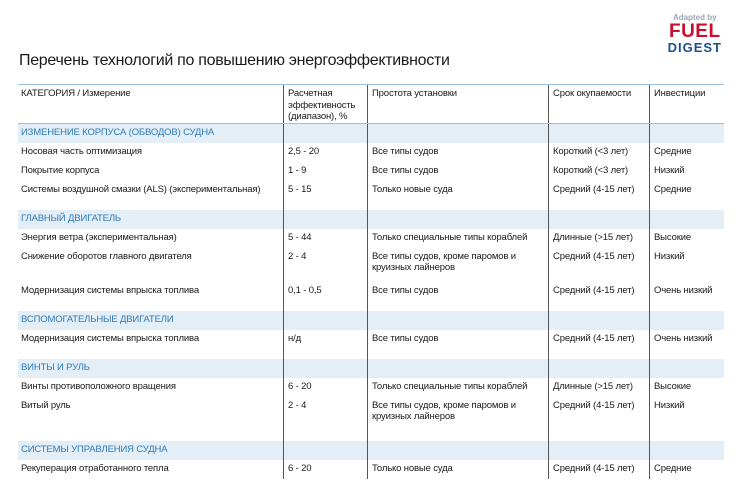 The image size is (740, 493). Describe the element at coordinates (151, 320) in the screenshot. I see `section-cell: ВСПОМОГАТЕЛЬНЫЕ ДВИГАТЕЛИ` at that location.